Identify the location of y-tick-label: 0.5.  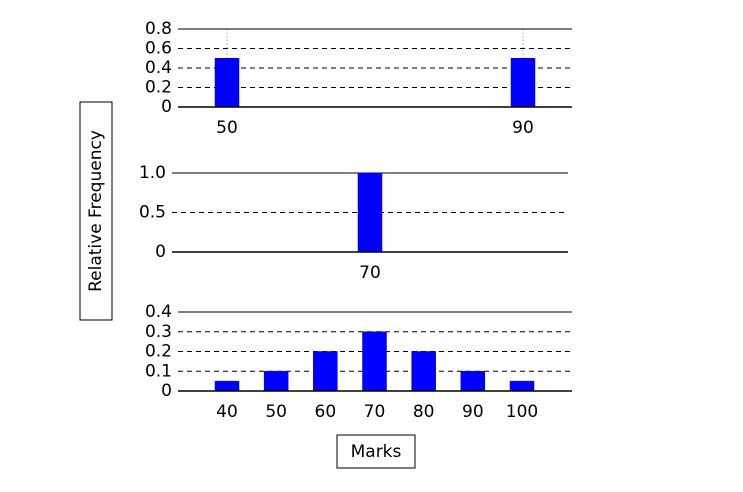
(152, 213).